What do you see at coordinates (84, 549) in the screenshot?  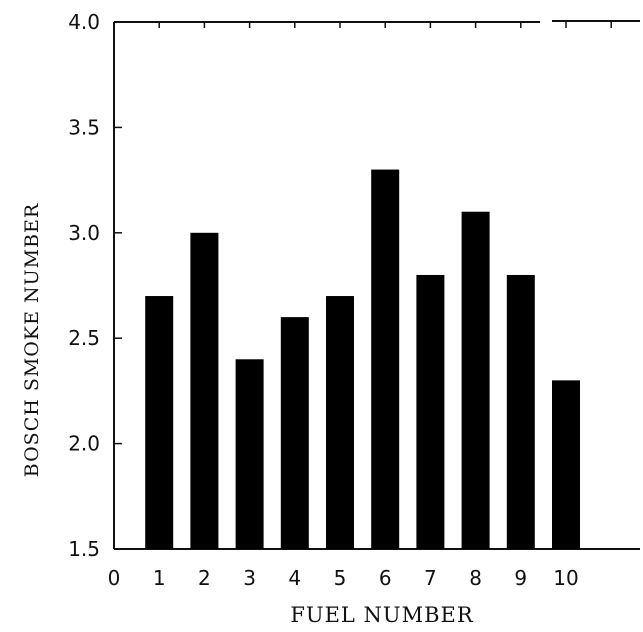 I see `y-tick-label: 1.5` at bounding box center [84, 549].